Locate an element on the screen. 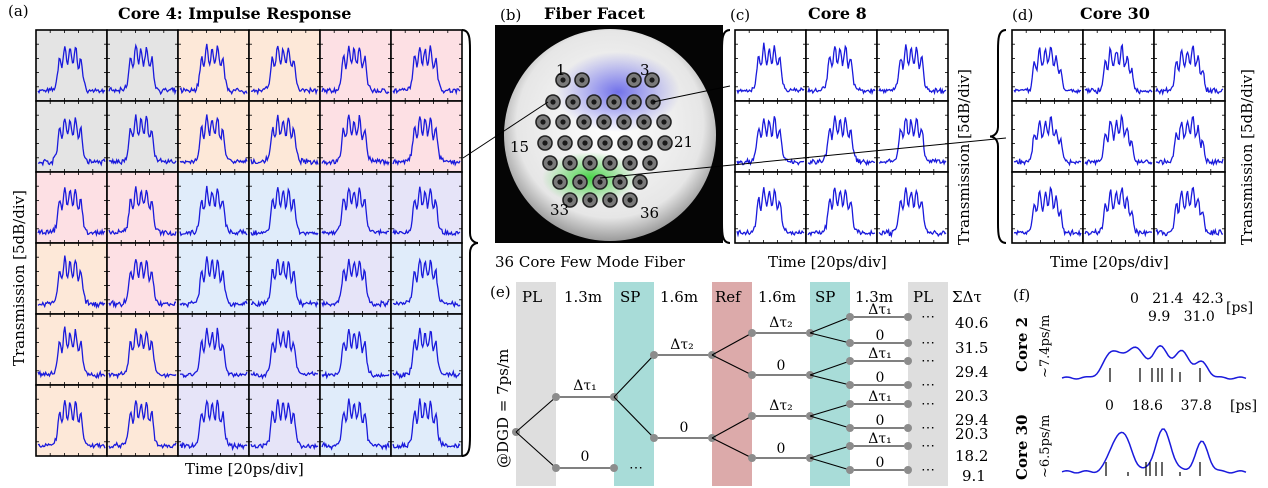 The image size is (1268, 488). panel-f-letter: (f) is located at coordinates (1022, 295).